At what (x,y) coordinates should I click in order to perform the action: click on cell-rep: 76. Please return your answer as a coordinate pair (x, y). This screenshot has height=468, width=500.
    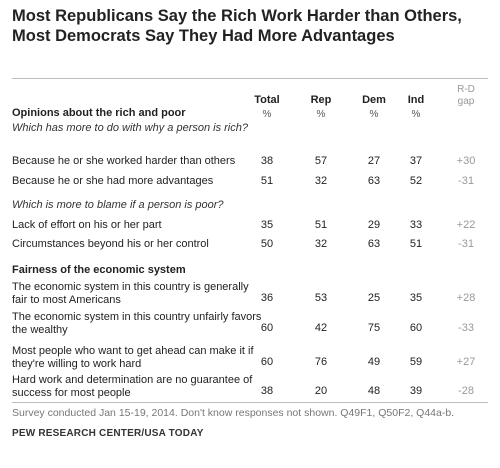
    Looking at the image, I should click on (321, 362).